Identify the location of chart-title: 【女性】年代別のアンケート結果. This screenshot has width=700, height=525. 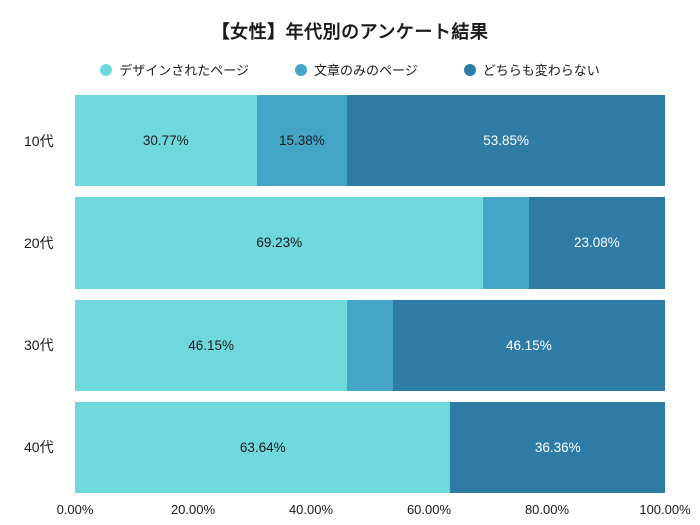
(350, 32).